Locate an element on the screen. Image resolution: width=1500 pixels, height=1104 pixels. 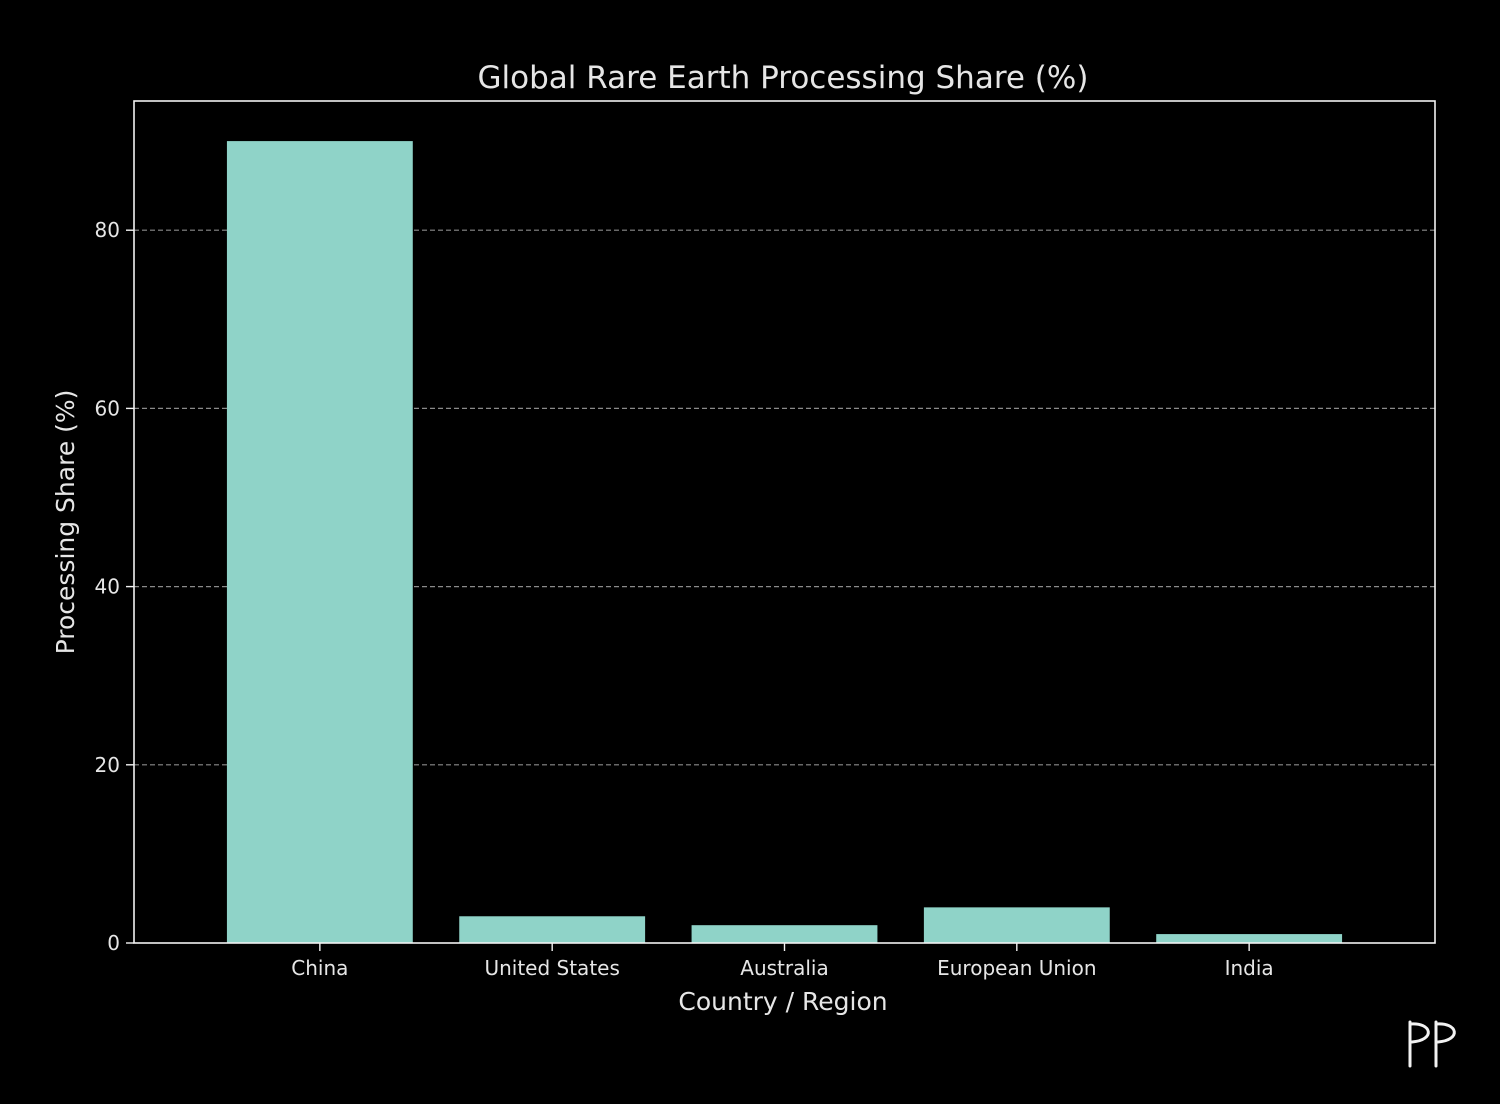
bar-china is located at coordinates (319, 542).